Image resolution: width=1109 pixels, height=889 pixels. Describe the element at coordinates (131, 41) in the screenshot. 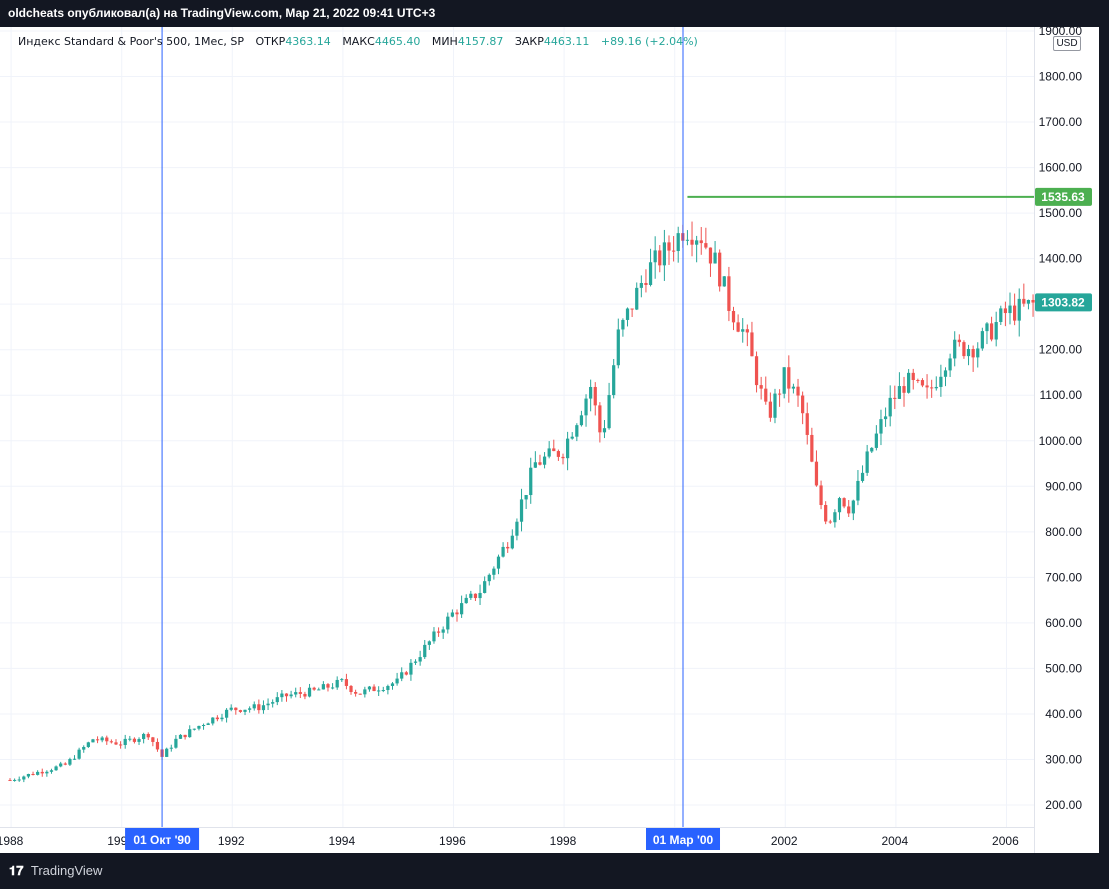

I see `symbol-title: Индекс Standard & Poor's 500, 1Мес, SP` at that location.